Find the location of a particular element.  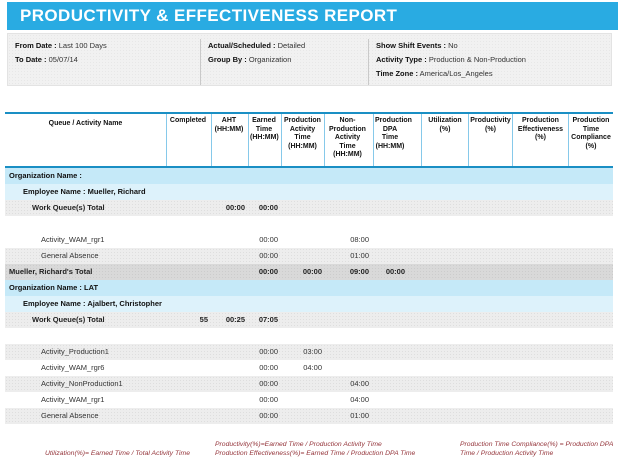

param-label: Group By : is located at coordinates (227, 59).